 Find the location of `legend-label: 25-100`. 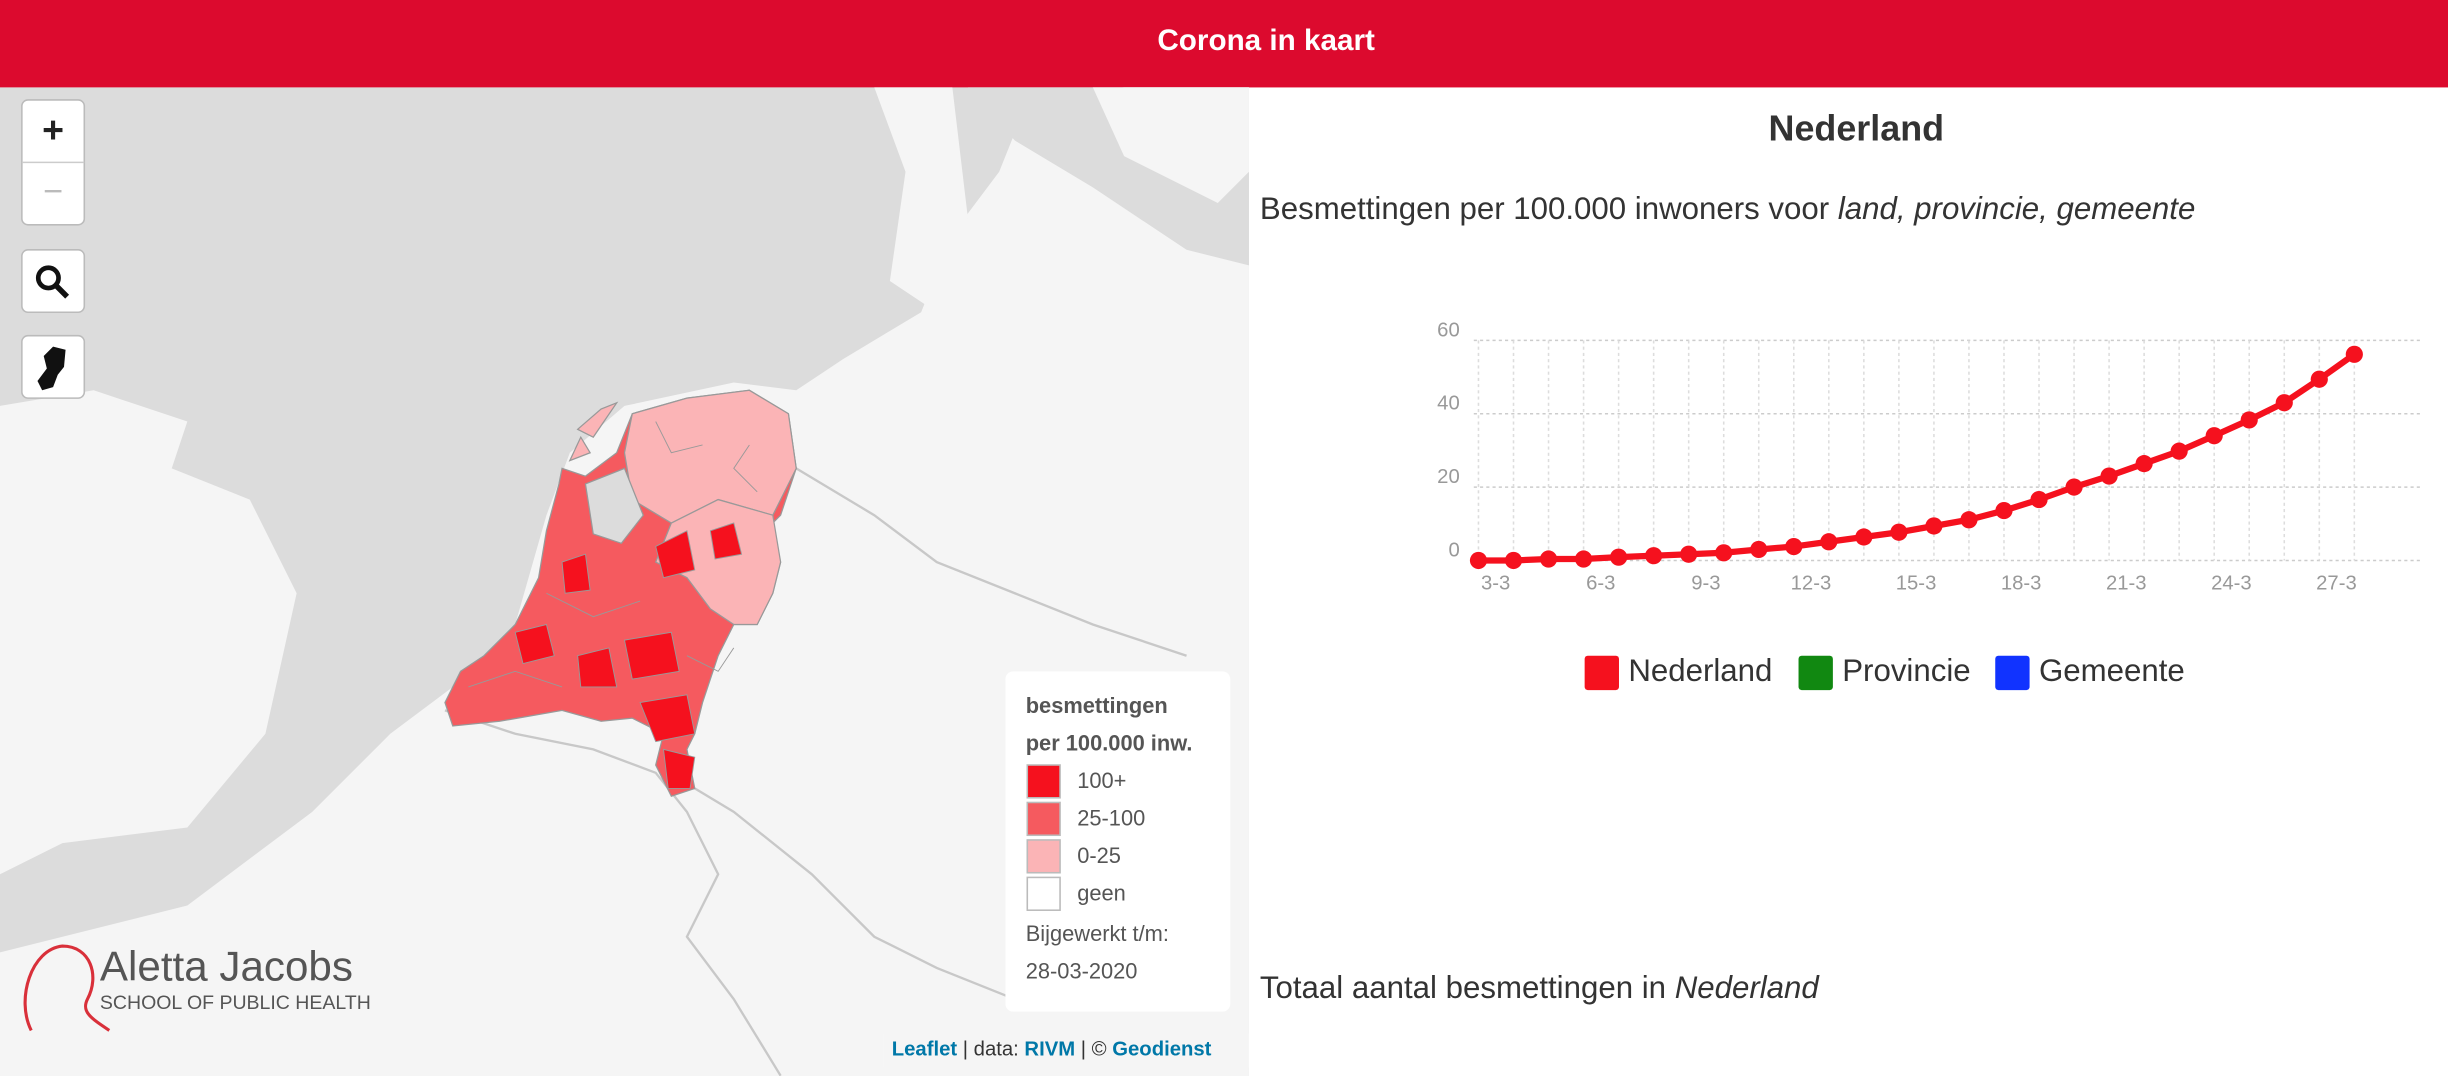

legend-label: 25-100 is located at coordinates (1111, 817).